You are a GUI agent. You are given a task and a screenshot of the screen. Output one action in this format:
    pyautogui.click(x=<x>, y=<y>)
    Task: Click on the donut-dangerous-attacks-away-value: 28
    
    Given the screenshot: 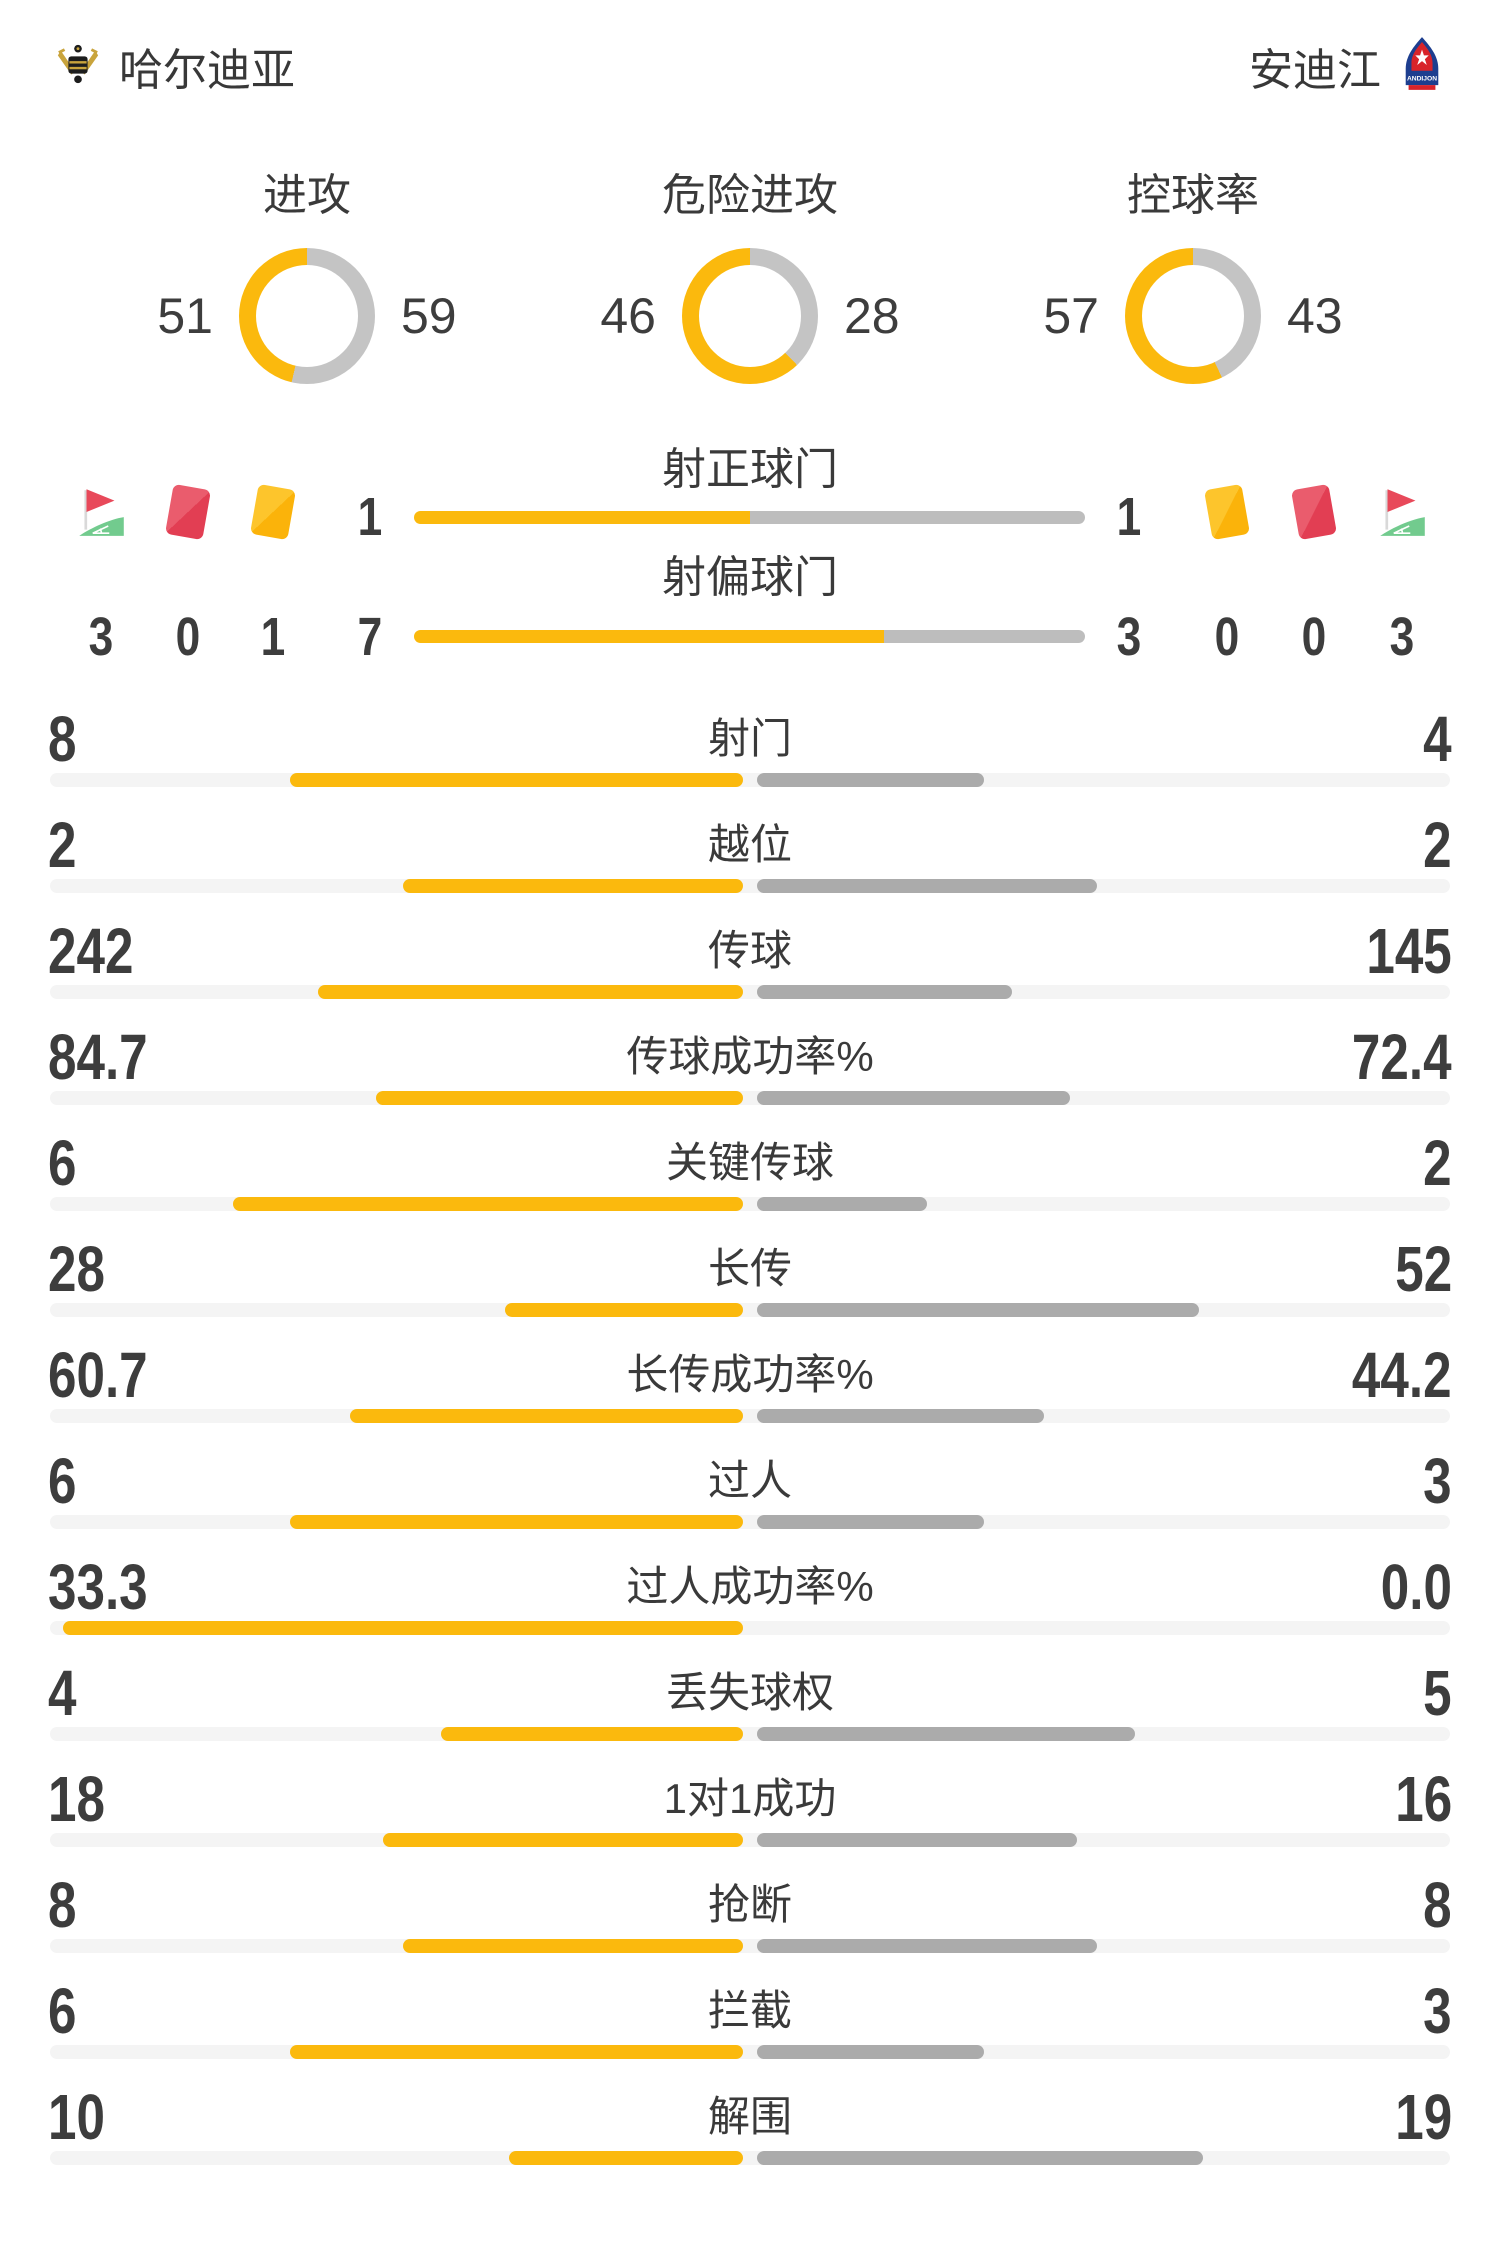 What is the action you would take?
    pyautogui.click(x=872, y=316)
    